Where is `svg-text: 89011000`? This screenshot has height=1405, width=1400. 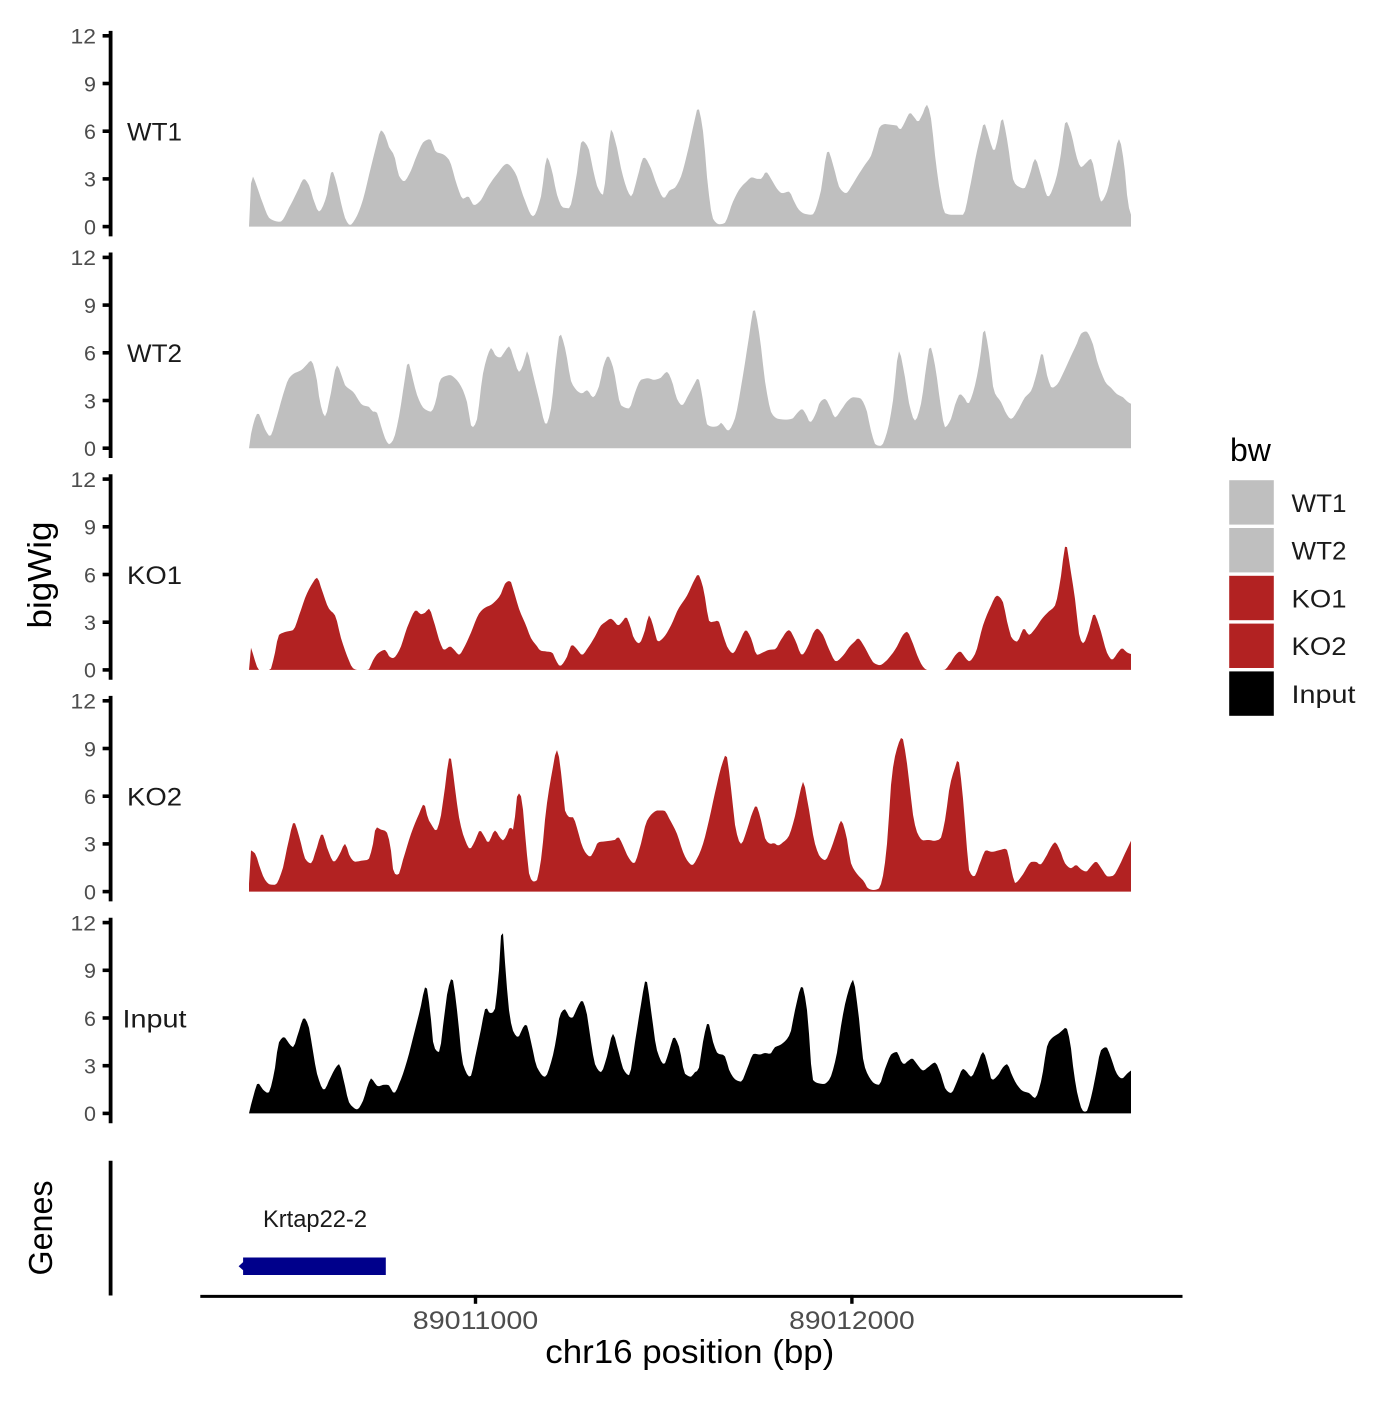 svg-text: 89011000 is located at coordinates (476, 1321).